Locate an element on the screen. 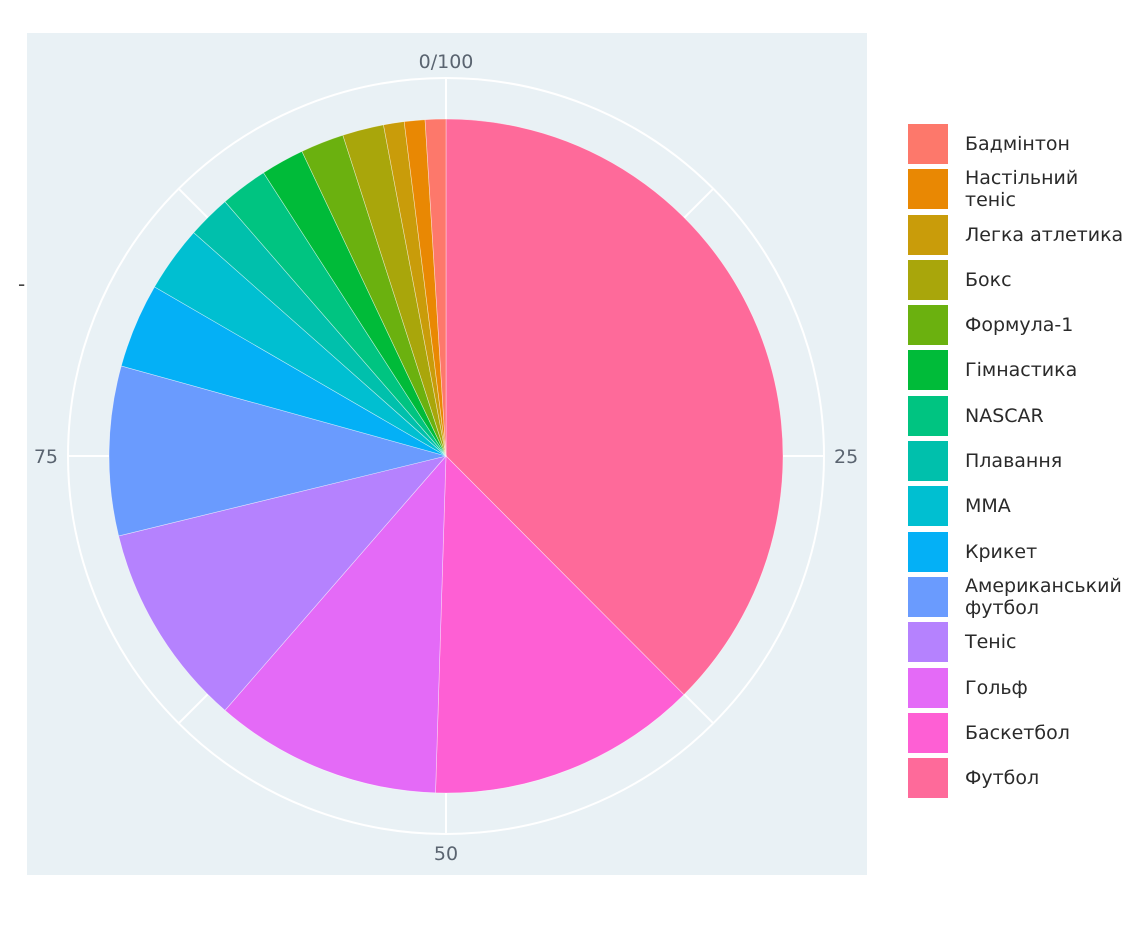  angular-tick-label: 0/100 is located at coordinates (446, 62).